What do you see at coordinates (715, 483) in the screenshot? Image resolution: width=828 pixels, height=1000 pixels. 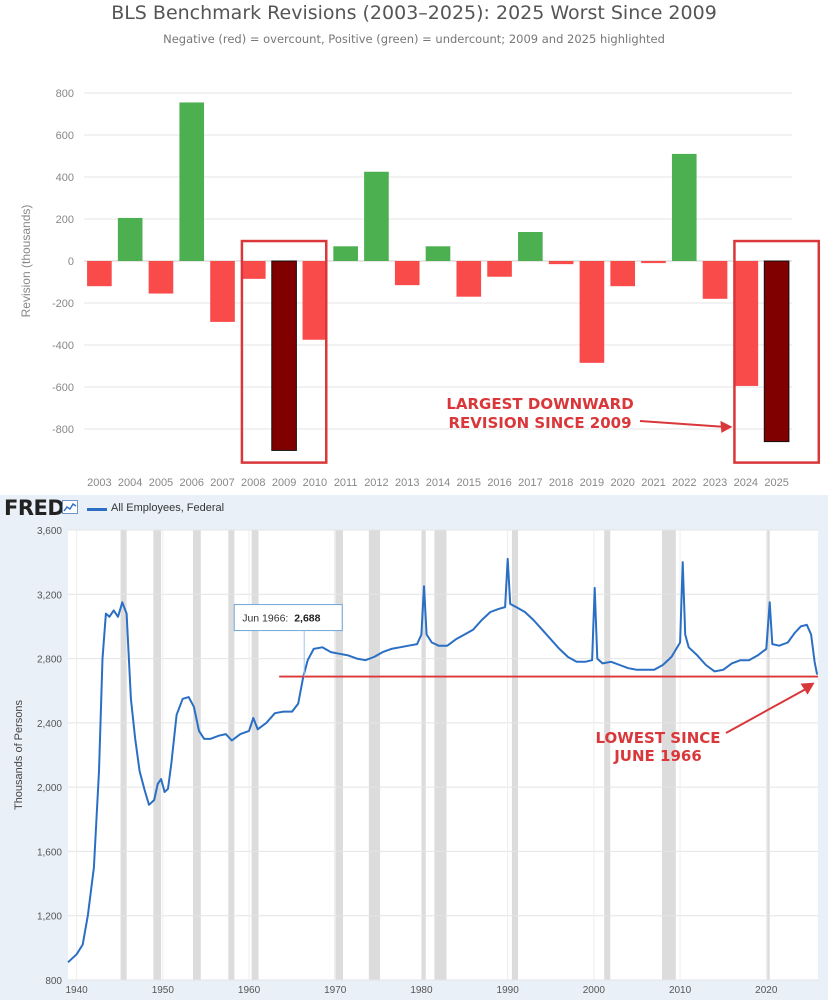 I see `x-tick-label: 2023` at bounding box center [715, 483].